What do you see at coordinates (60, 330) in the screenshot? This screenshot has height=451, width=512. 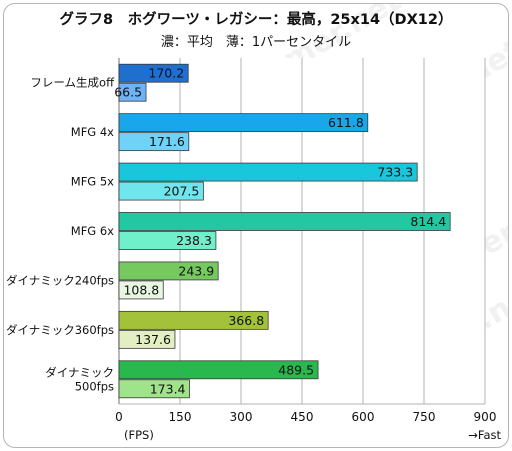 I see `category-label: ダイナミック360fps` at bounding box center [60, 330].